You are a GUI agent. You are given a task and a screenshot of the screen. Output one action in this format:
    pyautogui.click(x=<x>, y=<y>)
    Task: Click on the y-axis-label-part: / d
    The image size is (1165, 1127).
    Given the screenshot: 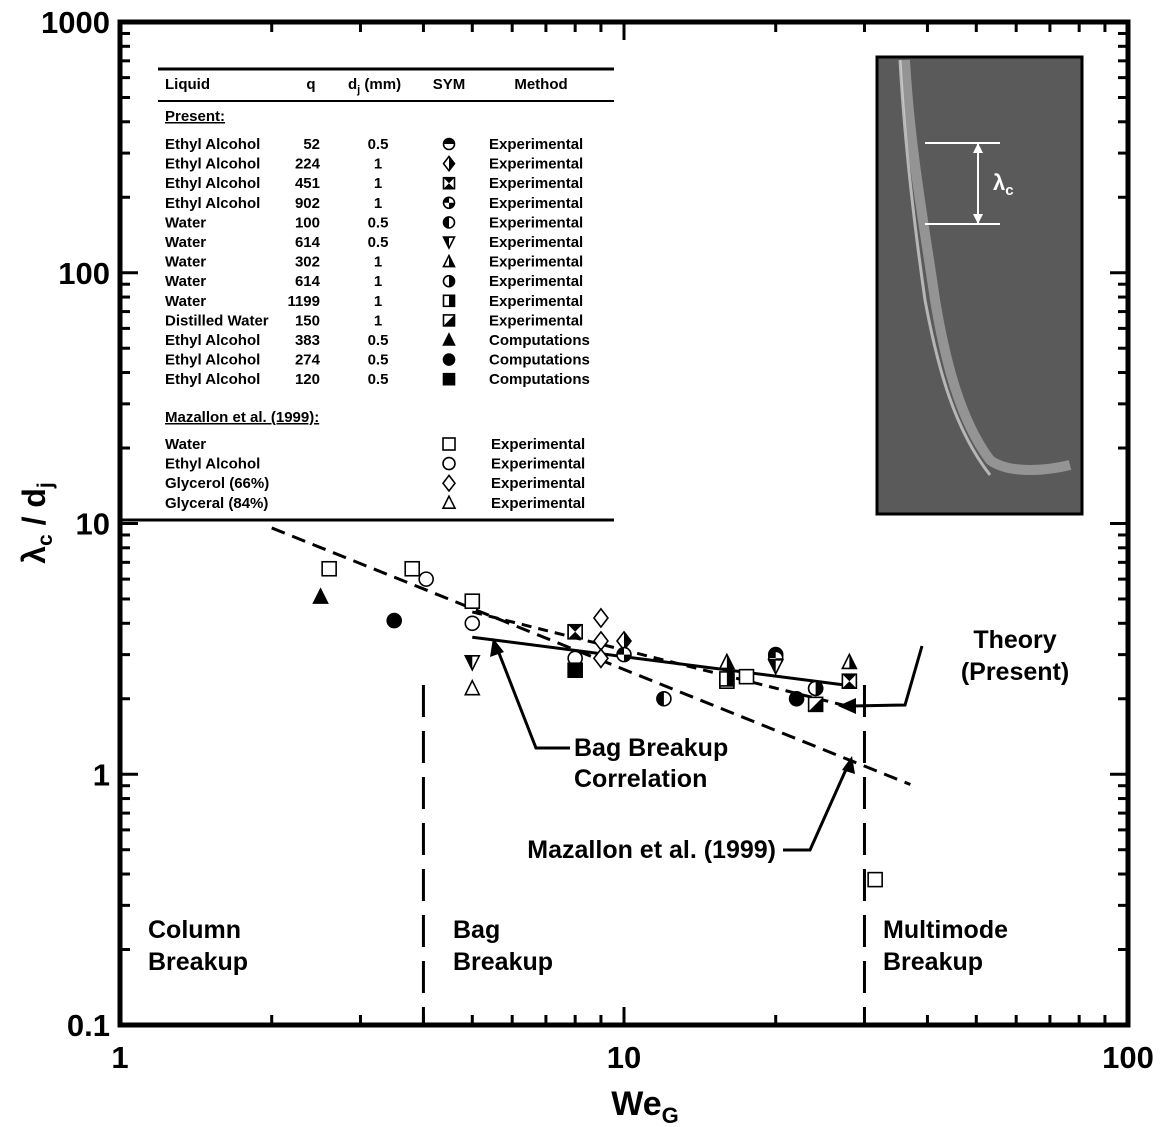 What is the action you would take?
    pyautogui.click(x=34, y=511)
    